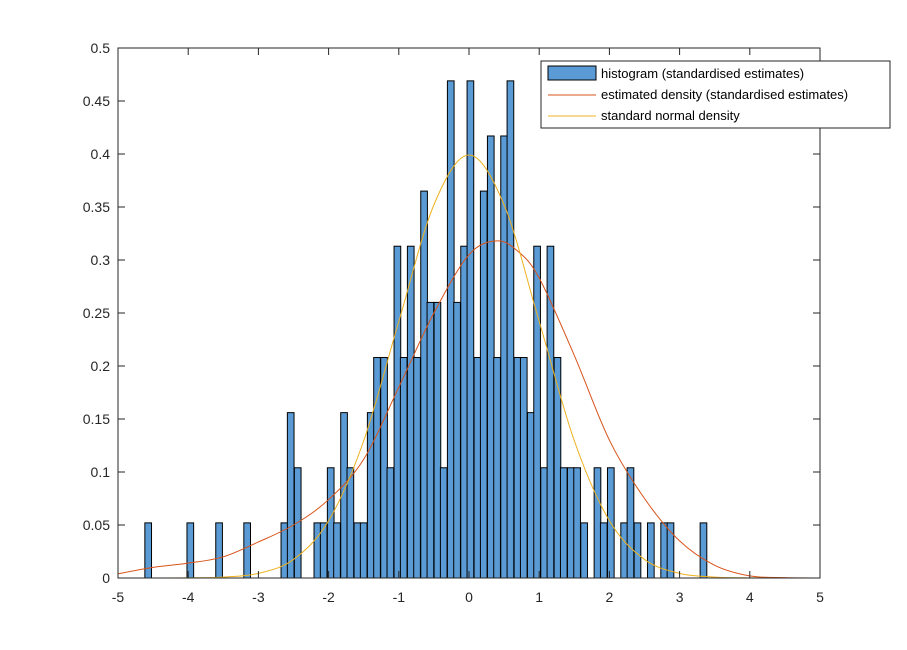 The width and height of the screenshot is (907, 650). Describe the element at coordinates (188, 597) in the screenshot. I see `x-tick-label: -4` at that location.